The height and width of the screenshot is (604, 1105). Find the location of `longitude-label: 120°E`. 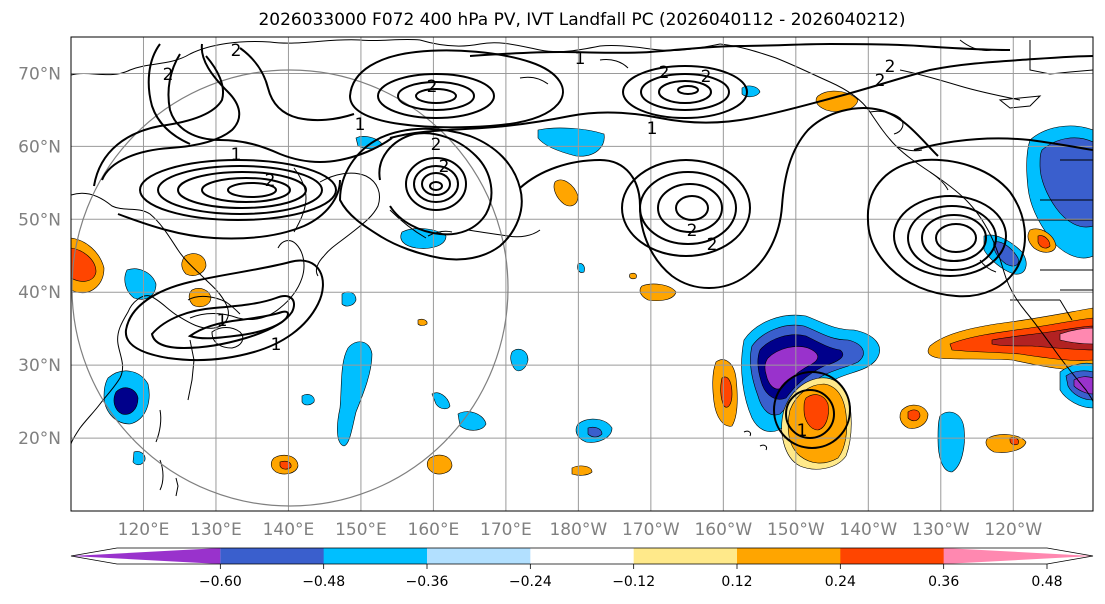

longitude-label: 120°E is located at coordinates (144, 530).